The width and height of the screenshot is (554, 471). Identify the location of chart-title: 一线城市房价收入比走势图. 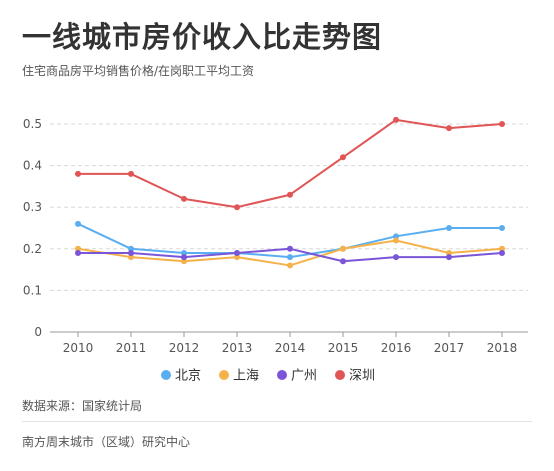
(202, 37).